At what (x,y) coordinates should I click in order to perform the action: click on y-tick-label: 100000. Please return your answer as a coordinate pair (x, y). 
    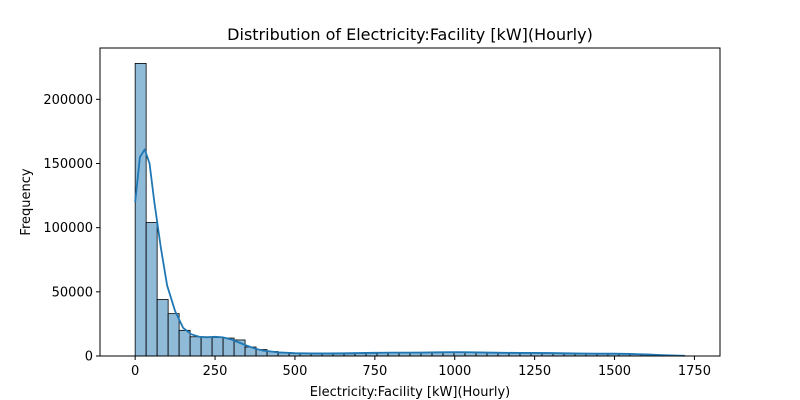
    Looking at the image, I should click on (68, 228).